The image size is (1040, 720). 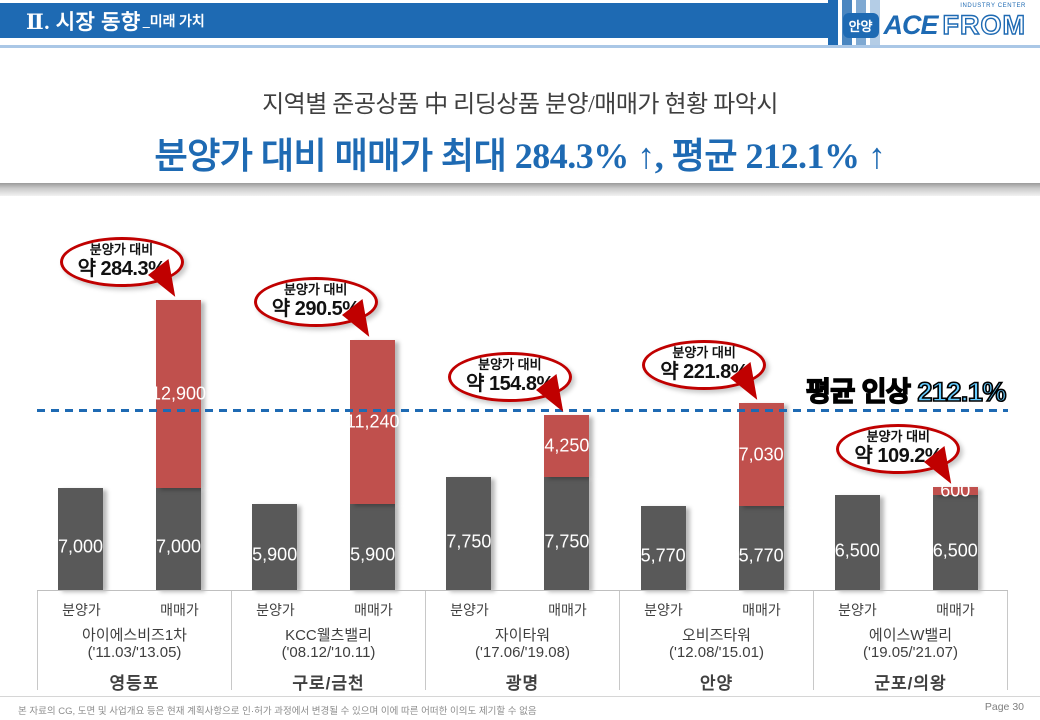 I want to click on project-name: 자이타워, so click(x=522, y=635).